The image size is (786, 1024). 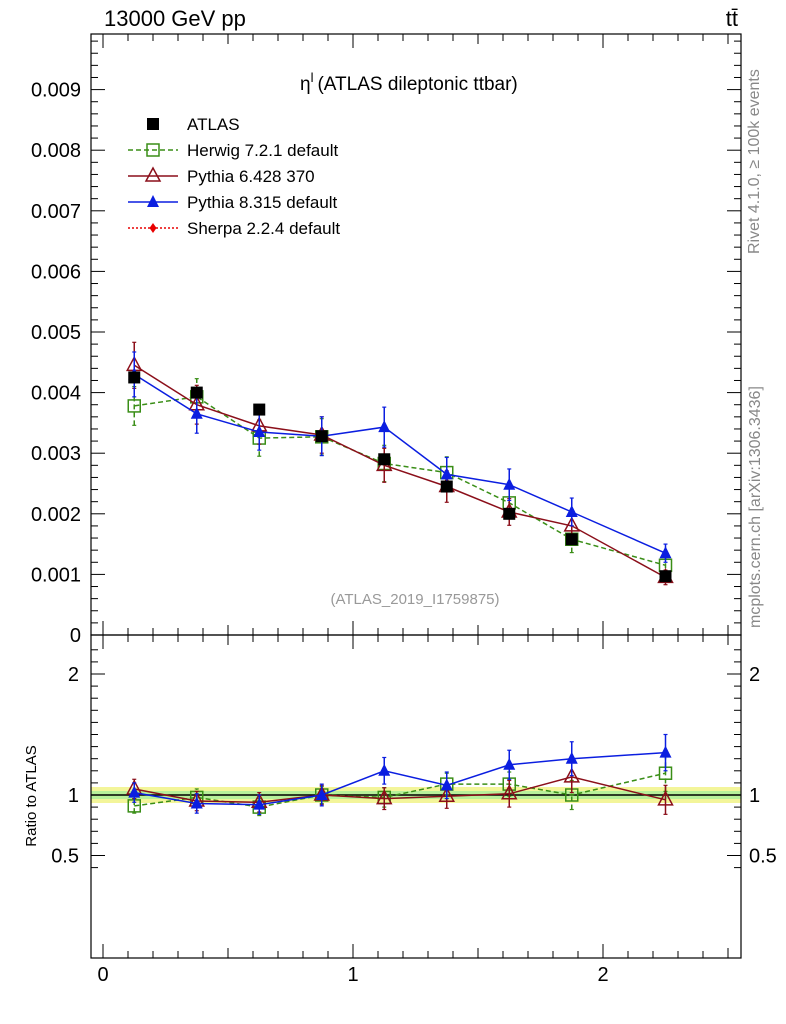 I want to click on process-label: tt̄, so click(x=731, y=18).